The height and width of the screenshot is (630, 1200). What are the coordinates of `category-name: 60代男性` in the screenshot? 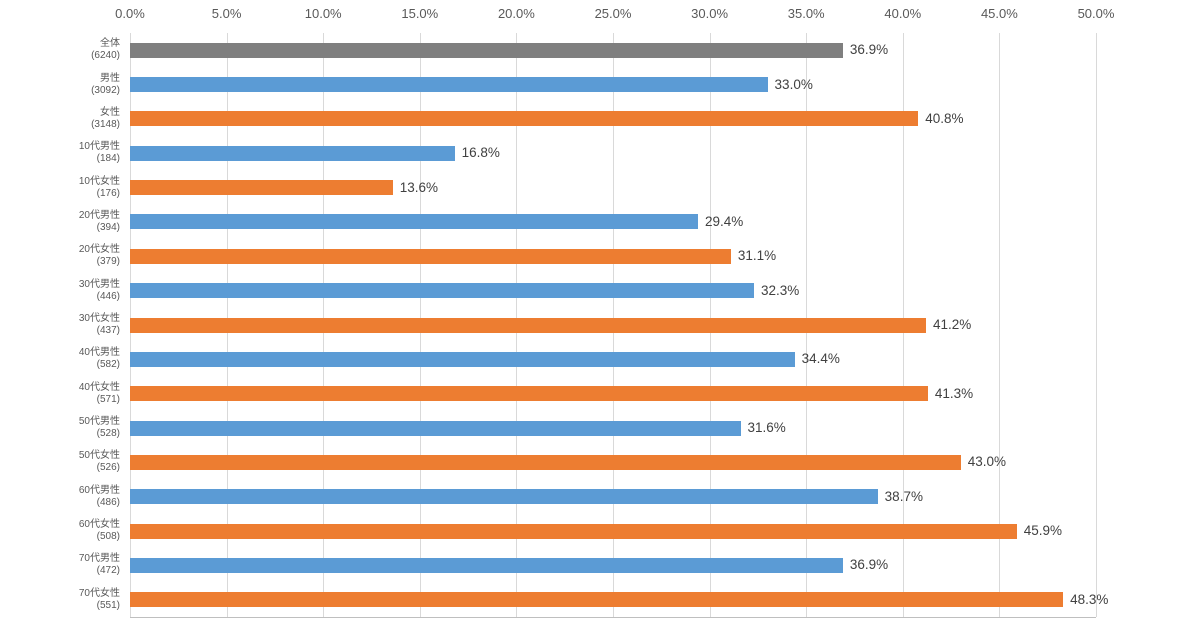 It's located at (99, 490).